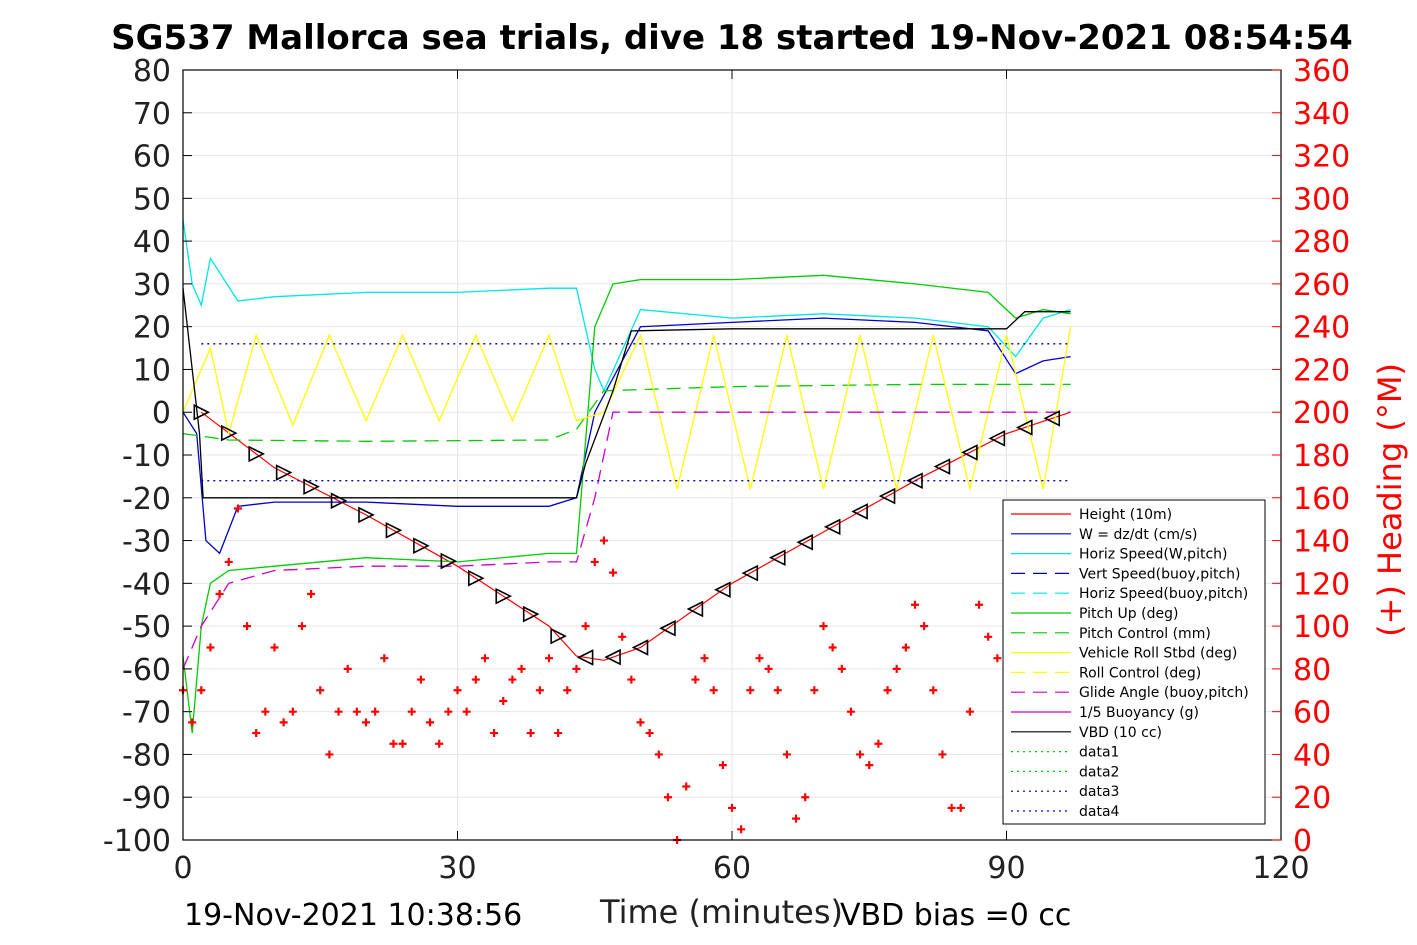 This screenshot has height=945, width=1417. What do you see at coordinates (1321, 456) in the screenshot?
I see `y2-tick-label: 180` at bounding box center [1321, 456].